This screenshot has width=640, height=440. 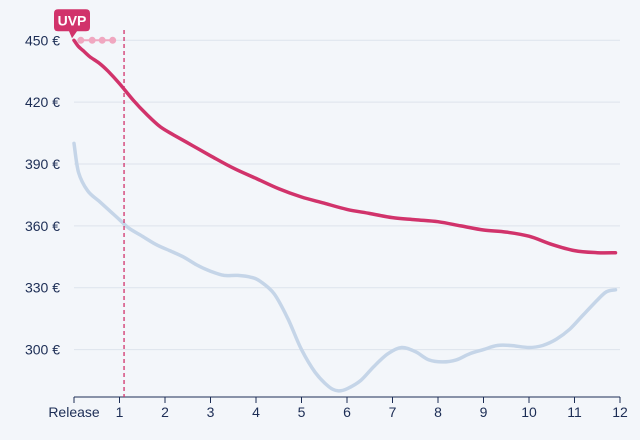 What do you see at coordinates (42, 226) in the screenshot?
I see `y-tick-label: 360 €` at bounding box center [42, 226].